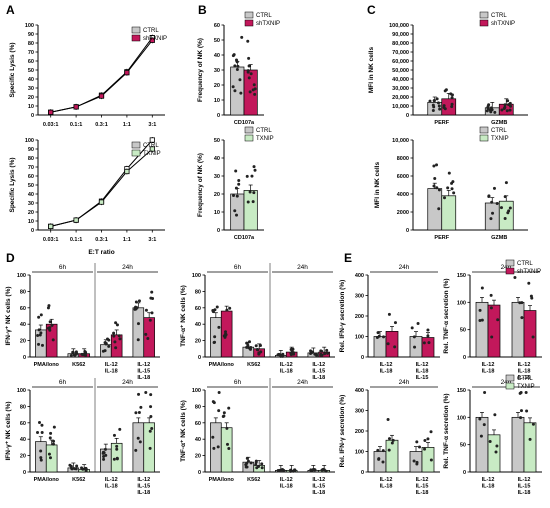 Image resolution: width=550 pixels, height=508 pixels. I want to click on y-tick-label: 150, so click(461, 276).